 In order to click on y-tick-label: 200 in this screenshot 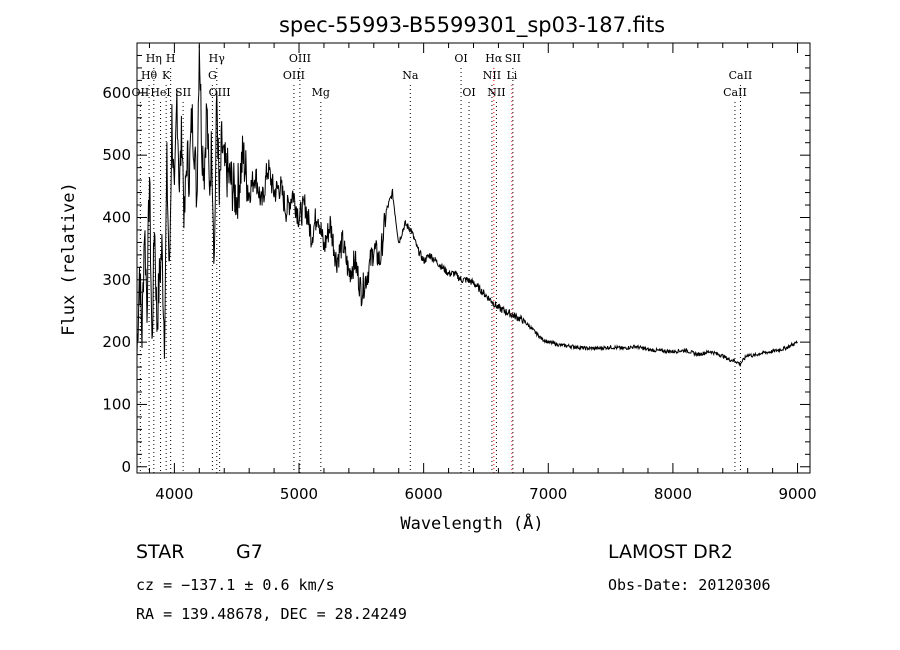, I will do `click(116, 342)`.